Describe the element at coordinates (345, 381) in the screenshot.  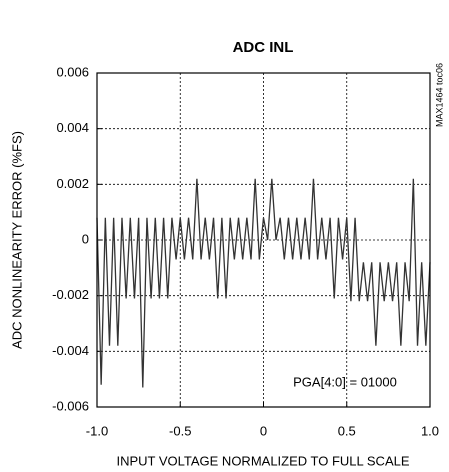
I see `annotation: PGA[4:0] = 01000` at that location.